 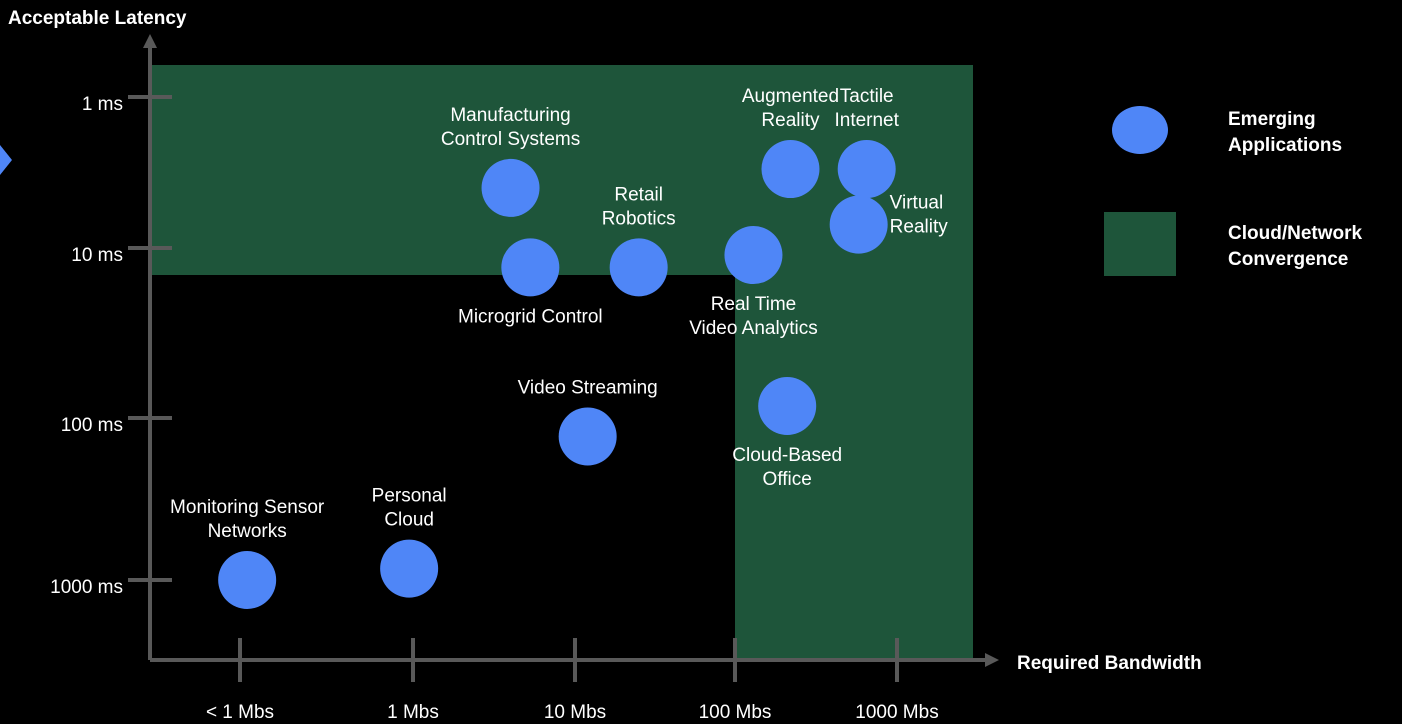 I want to click on point-label: Virtual Reality, so click(x=919, y=215).